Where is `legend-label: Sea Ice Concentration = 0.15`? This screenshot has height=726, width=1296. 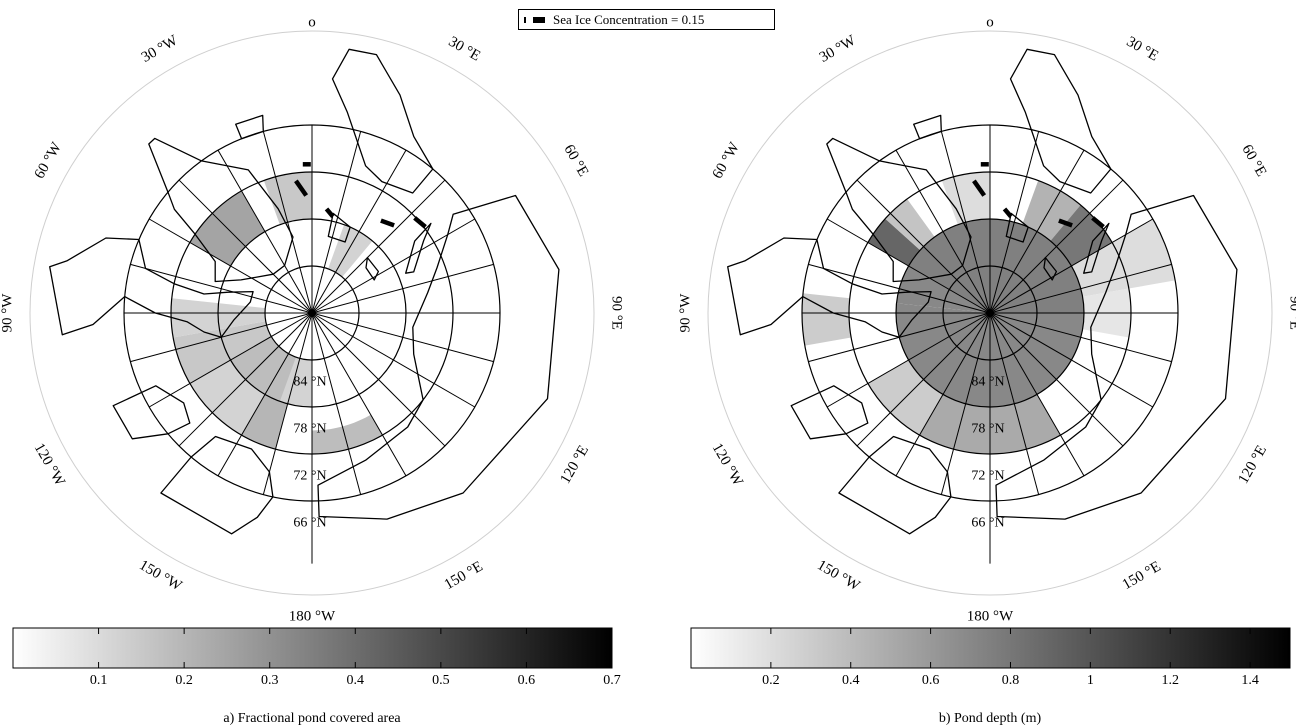 legend-label: Sea Ice Concentration = 0.15 is located at coordinates (629, 19).